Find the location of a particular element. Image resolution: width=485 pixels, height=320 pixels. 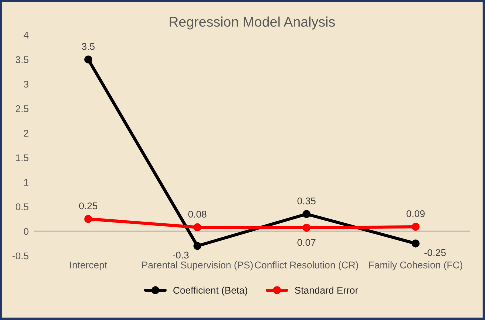

data-label: 0.07 is located at coordinates (307, 242).